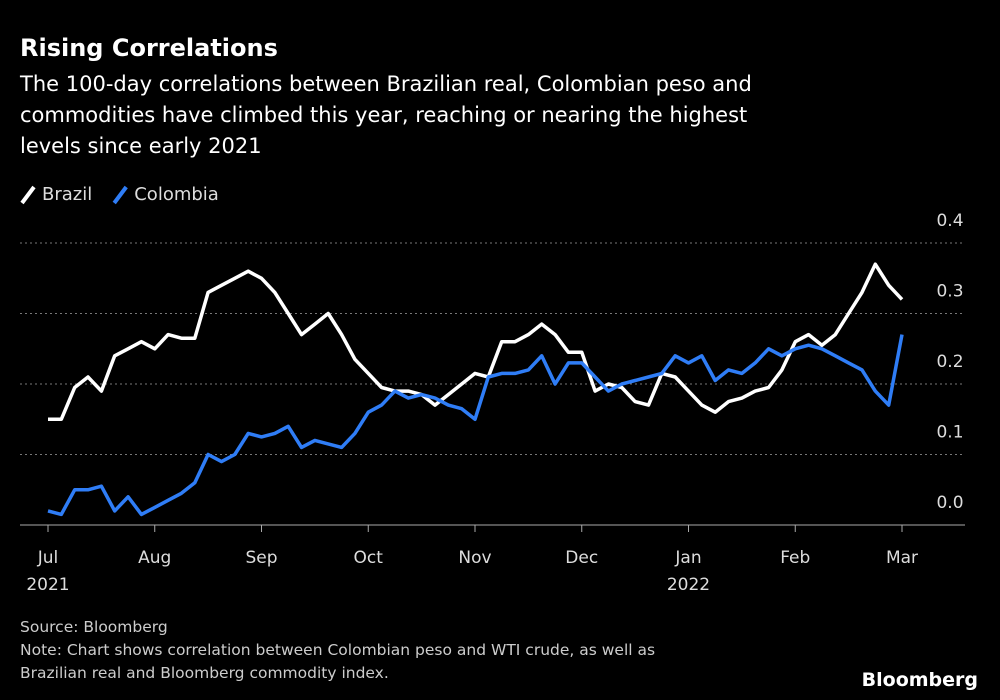 The height and width of the screenshot is (700, 1000). What do you see at coordinates (902, 558) in the screenshot?
I see `x-tick-label: Mar` at bounding box center [902, 558].